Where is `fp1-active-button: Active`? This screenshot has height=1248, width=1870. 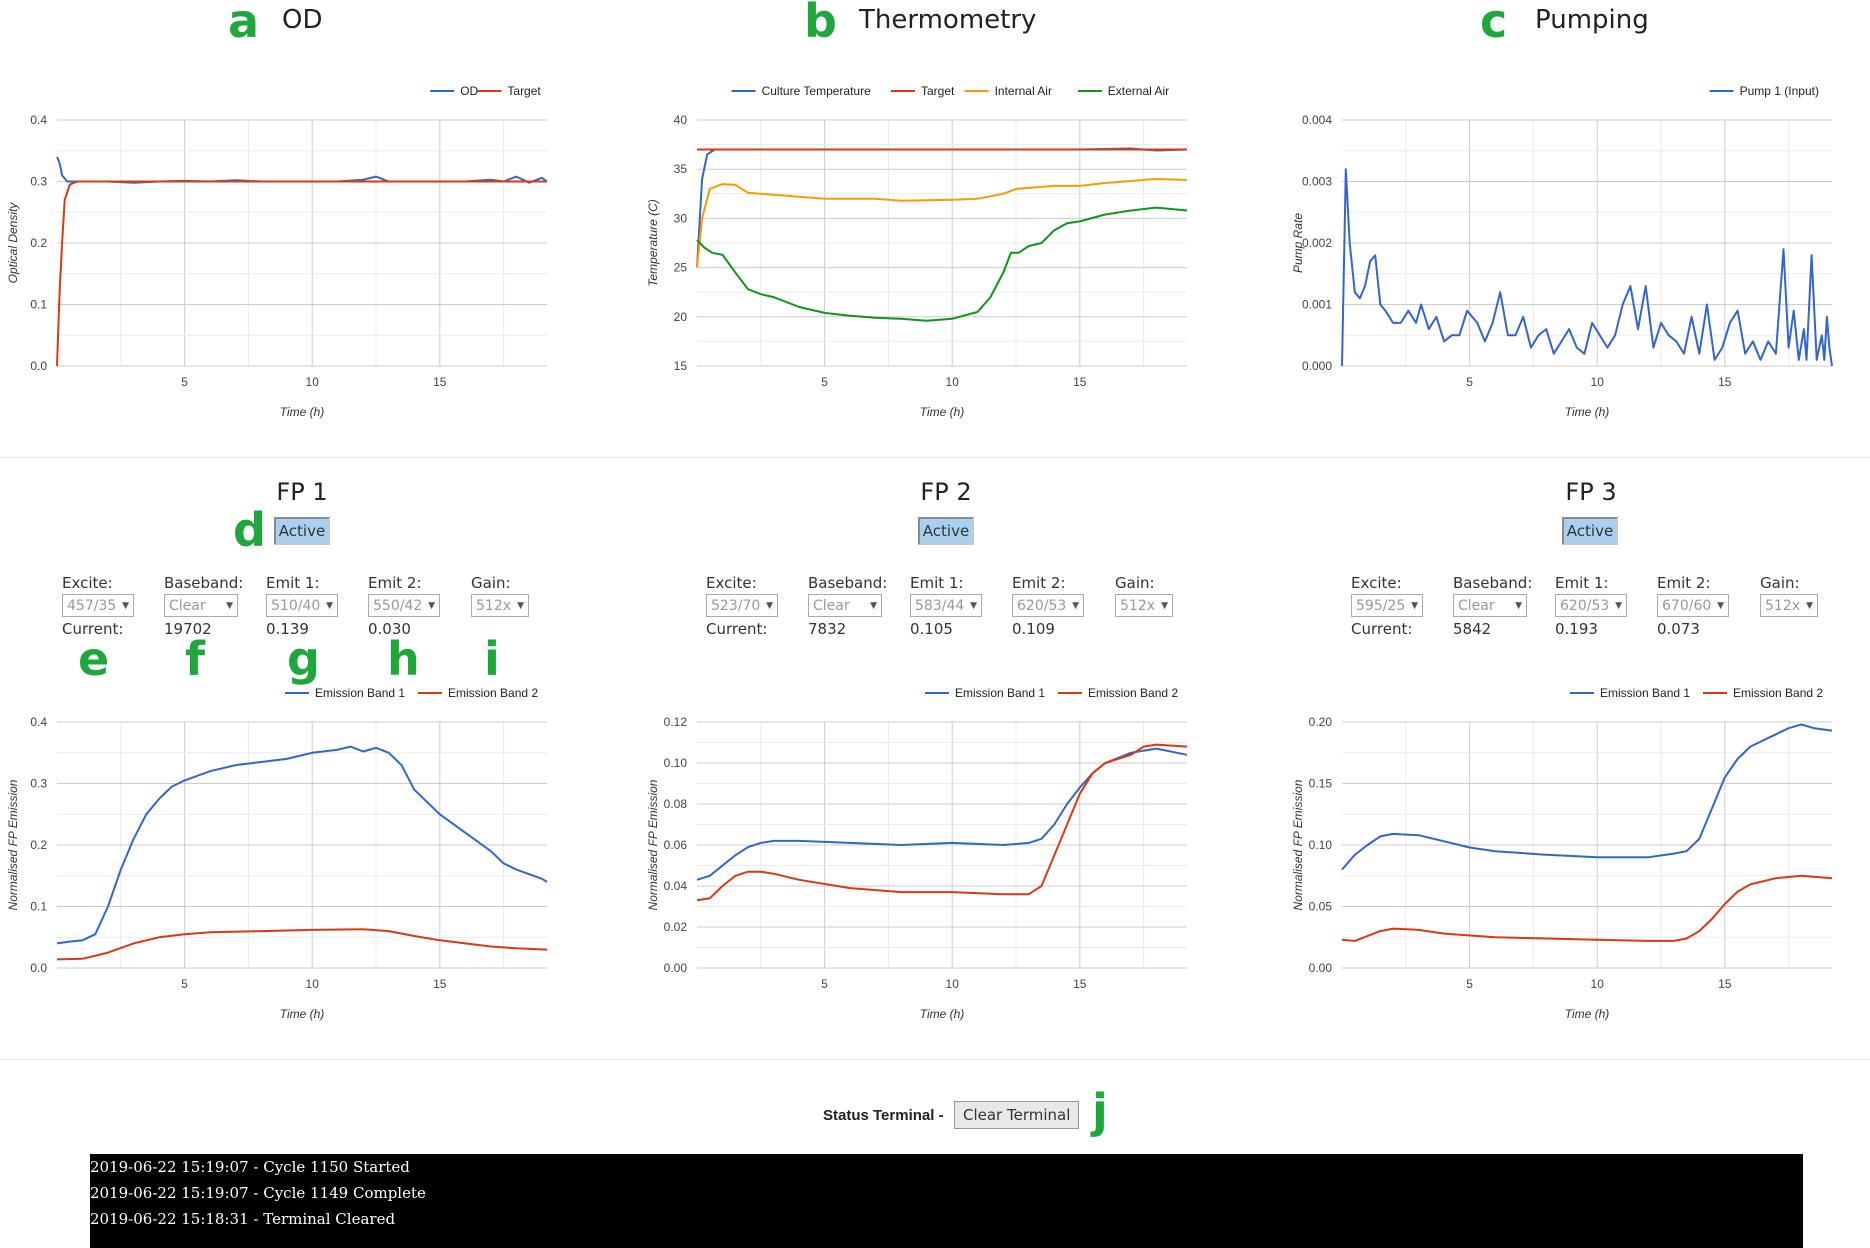 fp1-active-button: Active is located at coordinates (302, 531).